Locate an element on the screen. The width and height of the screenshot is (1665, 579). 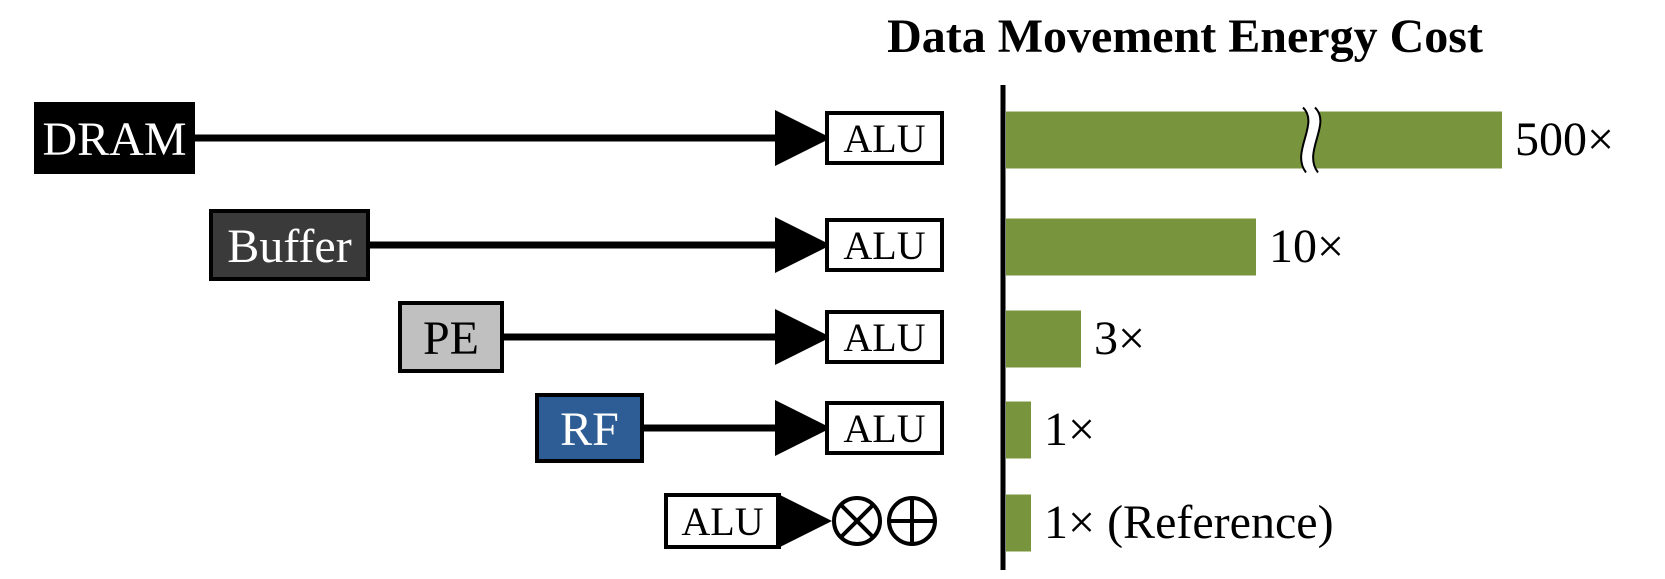
source-box-buffer is located at coordinates (289, 245).